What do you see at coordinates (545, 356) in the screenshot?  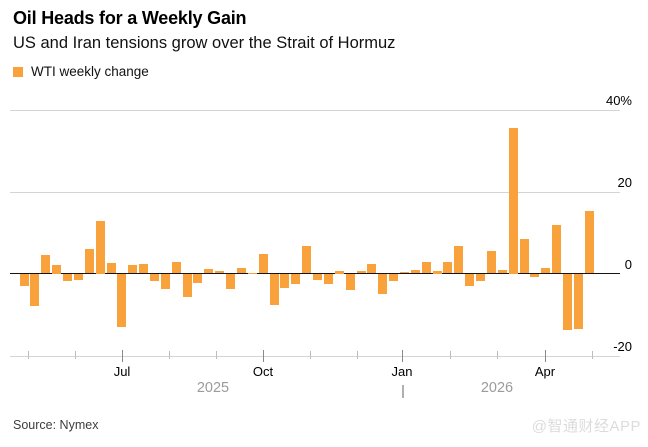 I see `x-axis-major-tick-Apr` at bounding box center [545, 356].